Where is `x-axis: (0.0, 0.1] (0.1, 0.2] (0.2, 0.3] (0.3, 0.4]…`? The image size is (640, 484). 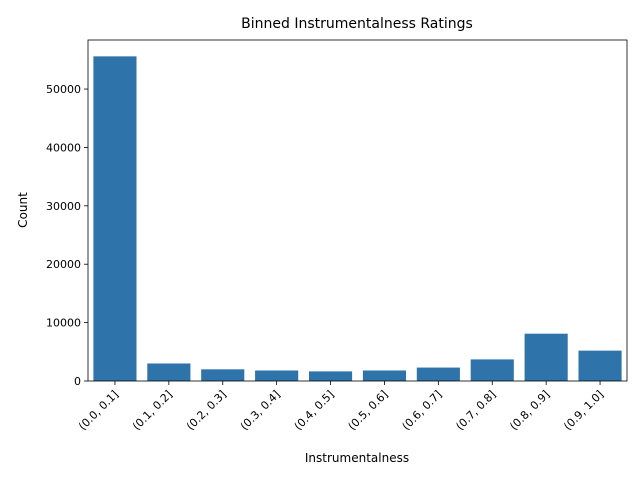
x-axis: (0.0, 0.1] (0.1, 0.2] (0.2, 0.3] (0.3, 0.4]… is located at coordinates (341, 407).